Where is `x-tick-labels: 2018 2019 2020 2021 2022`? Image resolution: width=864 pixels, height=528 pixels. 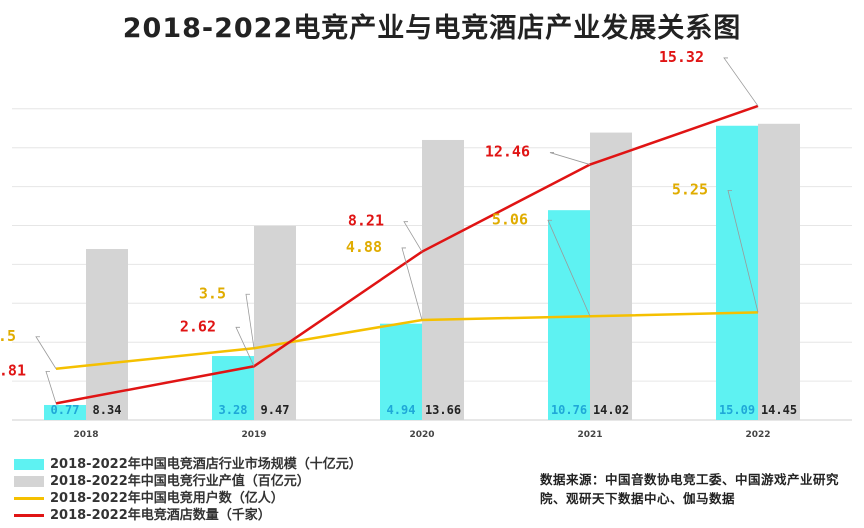
x-tick-labels: 2018 2019 2020 2021 2022 is located at coordinates (421, 435).